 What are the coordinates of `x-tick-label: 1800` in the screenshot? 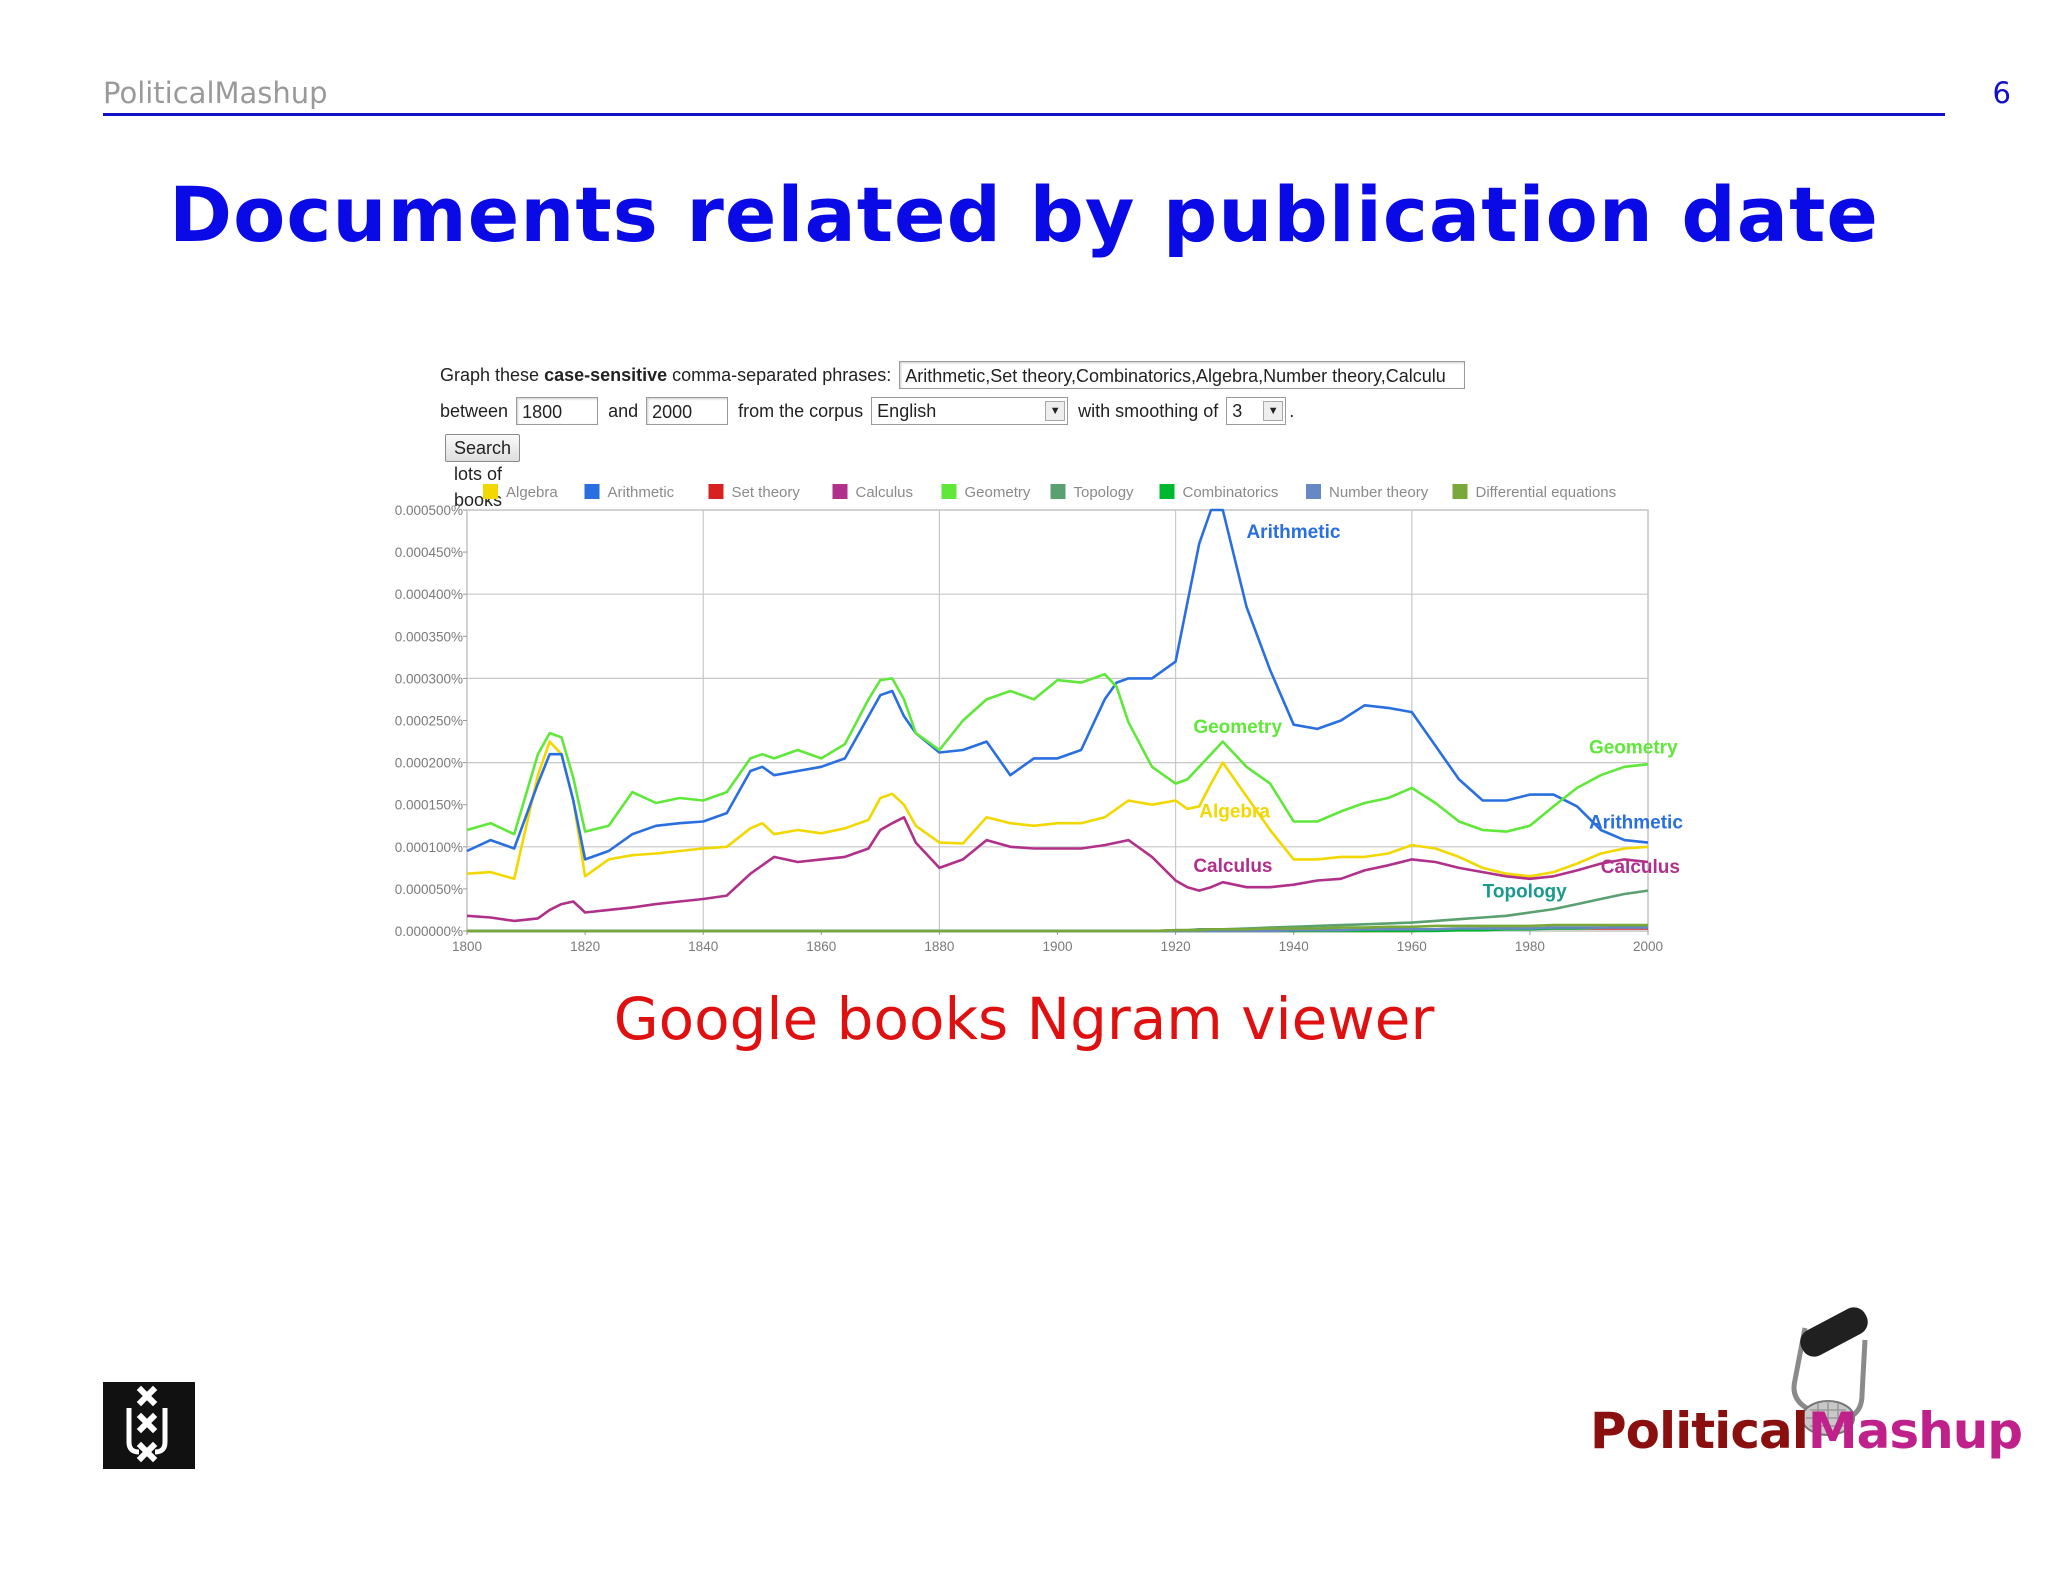 It's located at (467, 946).